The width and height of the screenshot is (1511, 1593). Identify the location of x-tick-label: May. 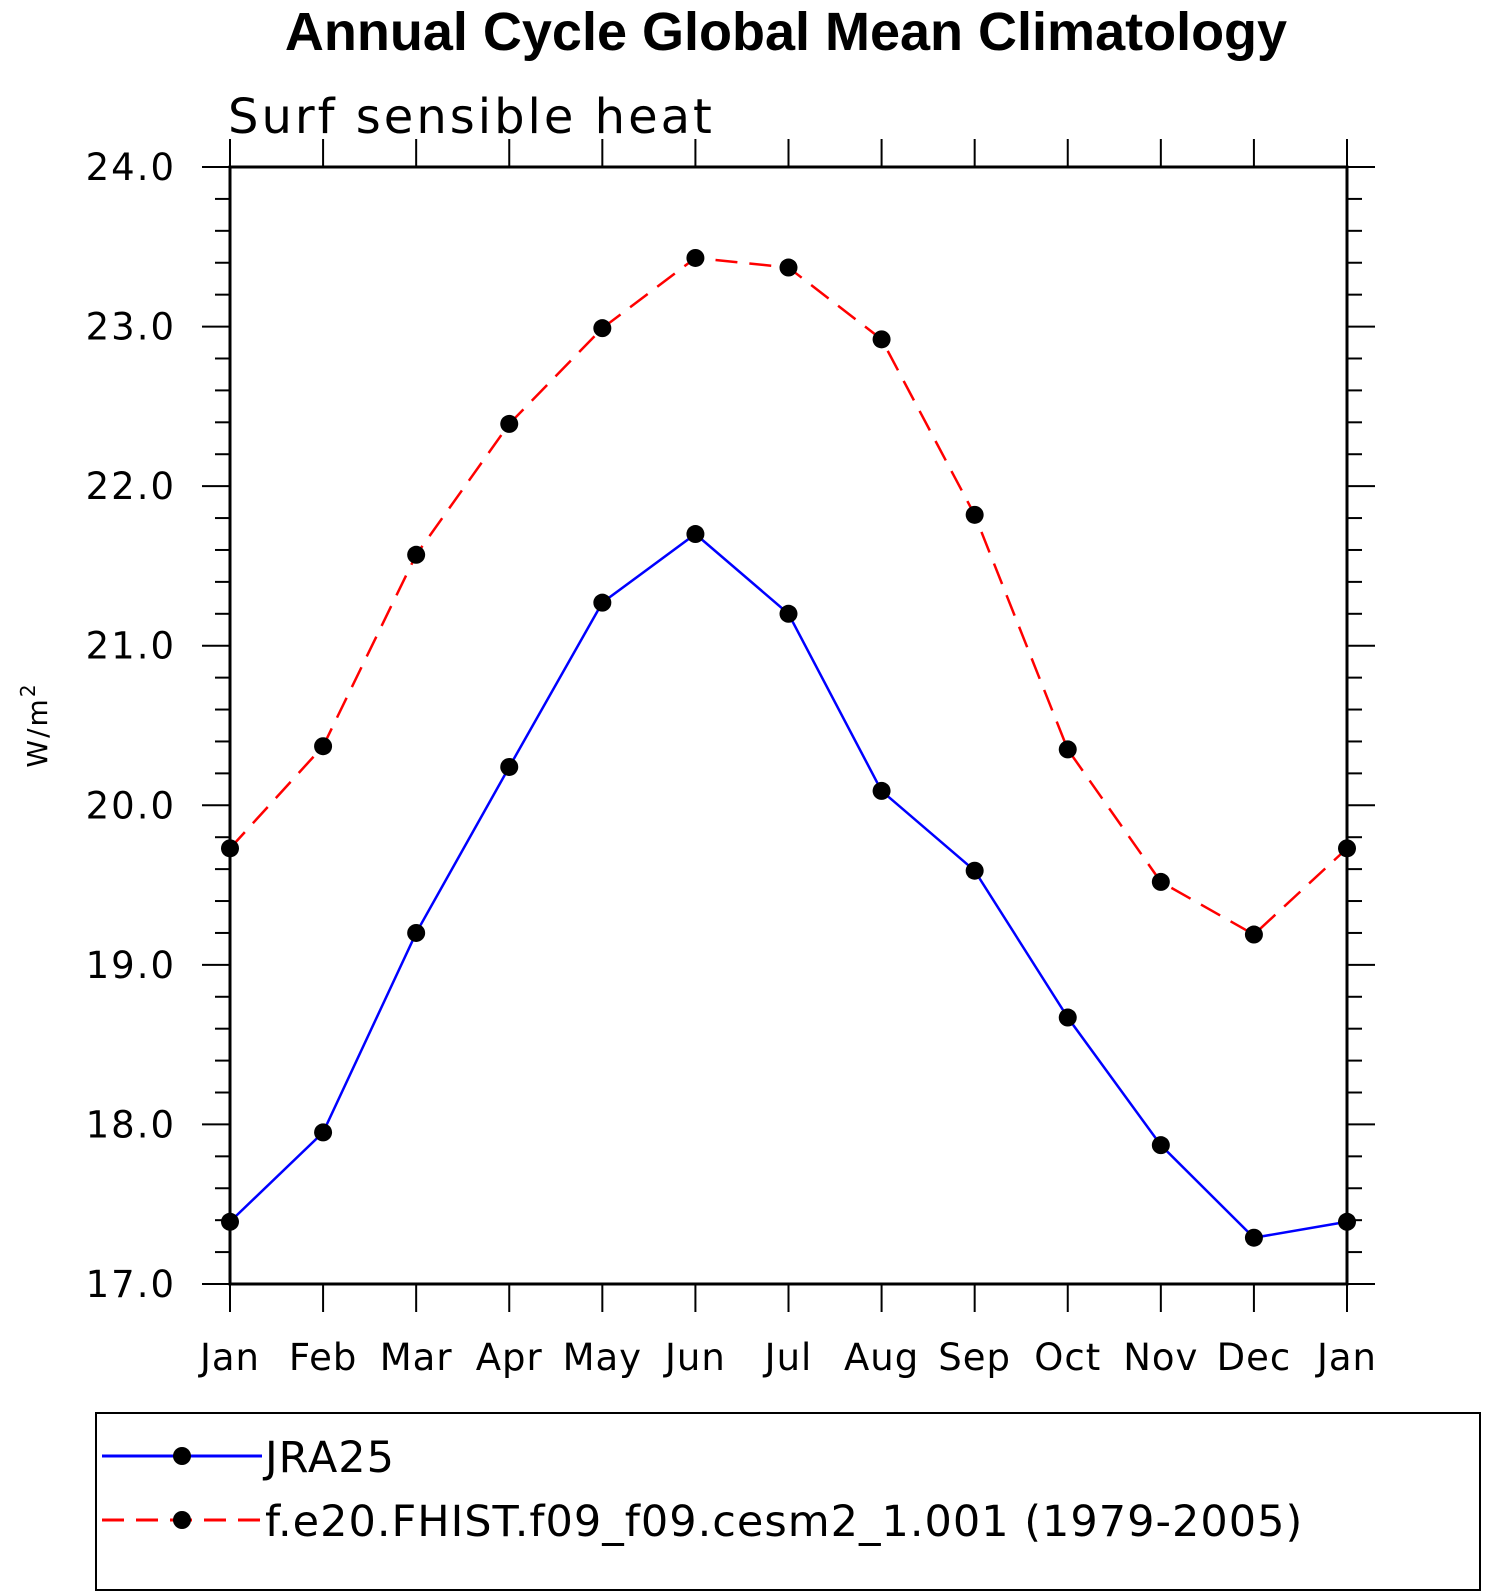
(603, 1357).